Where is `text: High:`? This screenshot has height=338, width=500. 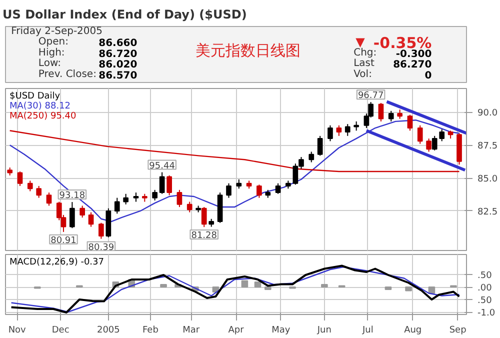 text: High: is located at coordinates (51, 52).